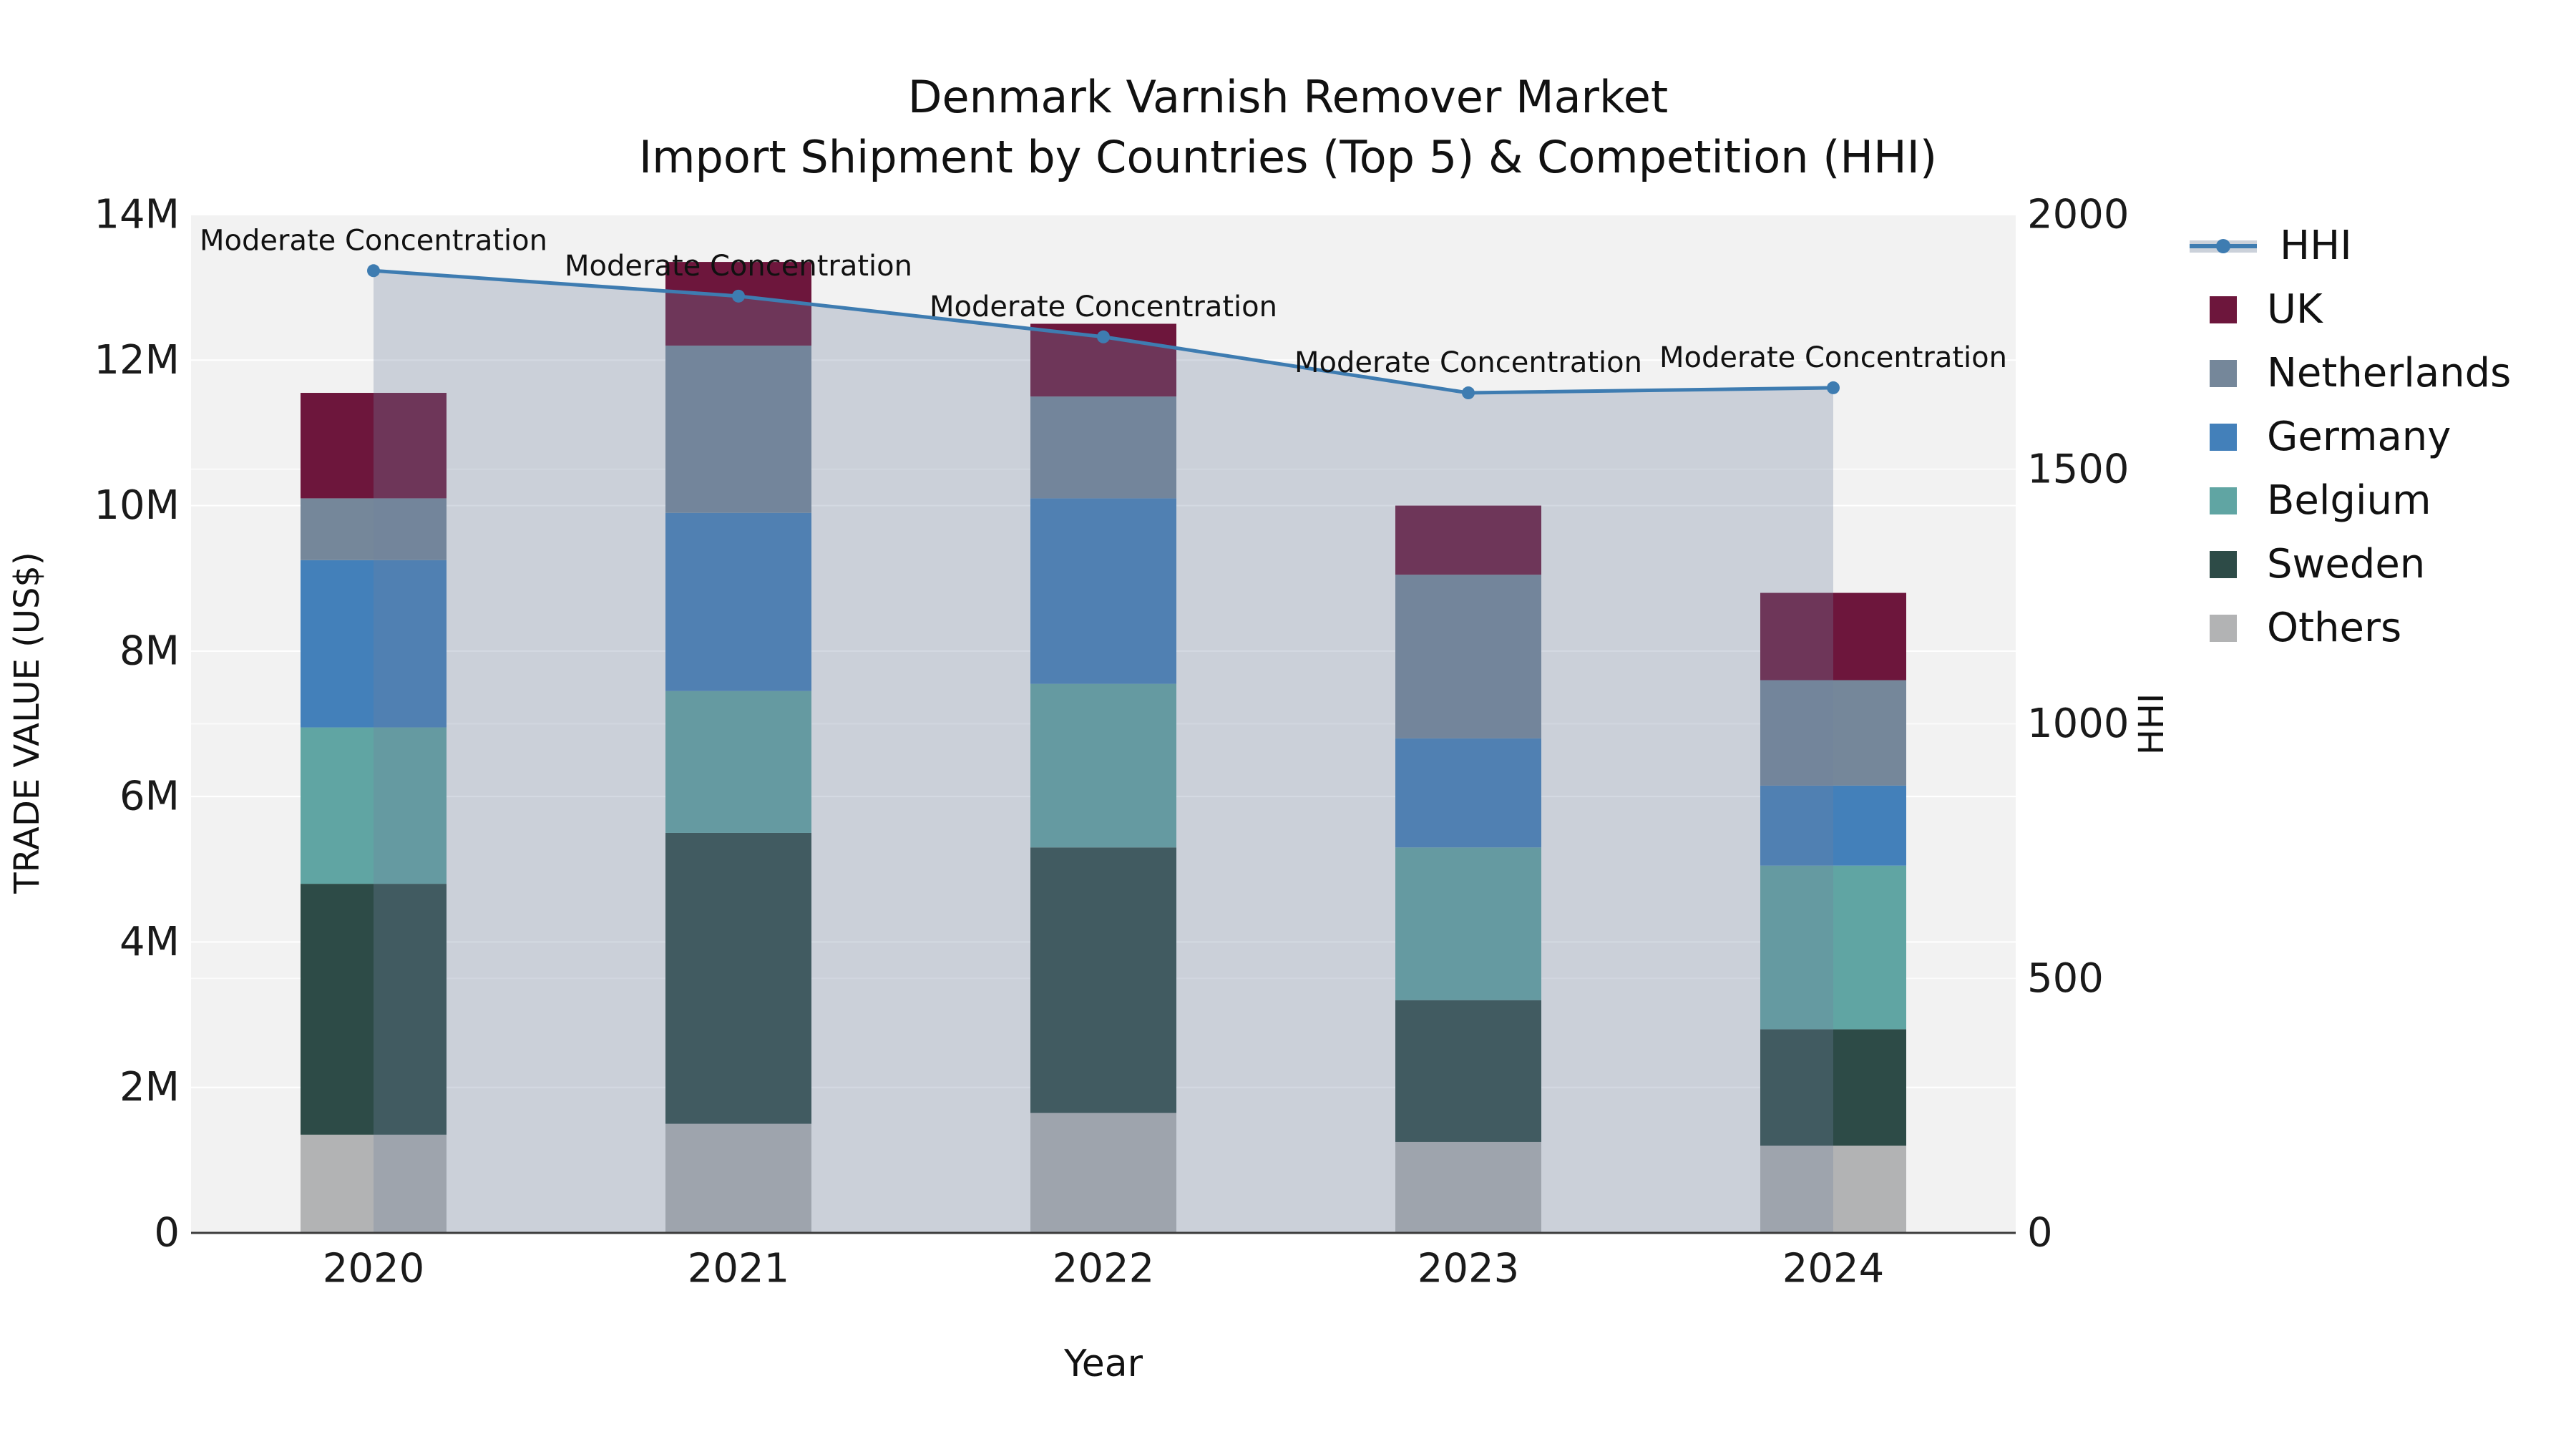 Image resolution: width=2576 pixels, height=1449 pixels. What do you see at coordinates (2223, 246) in the screenshot?
I see `hhi-line-sample-icon` at bounding box center [2223, 246].